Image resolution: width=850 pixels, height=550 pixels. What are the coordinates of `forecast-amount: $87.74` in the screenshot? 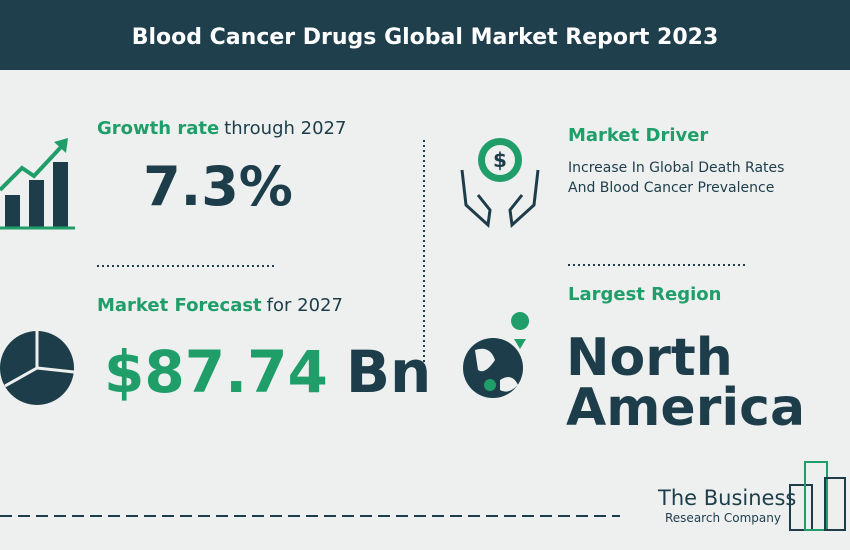 It's located at (216, 372).